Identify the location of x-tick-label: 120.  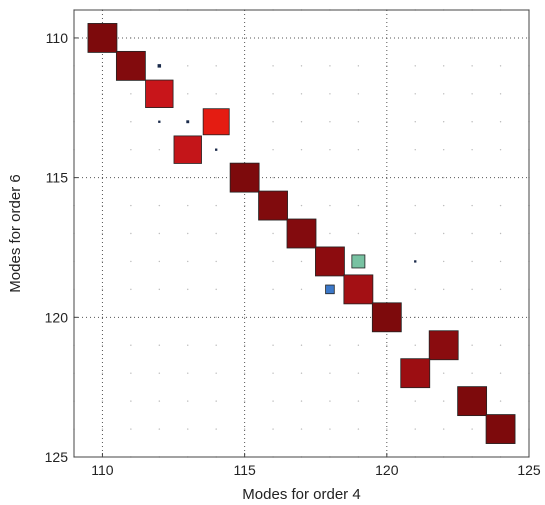
(387, 470).